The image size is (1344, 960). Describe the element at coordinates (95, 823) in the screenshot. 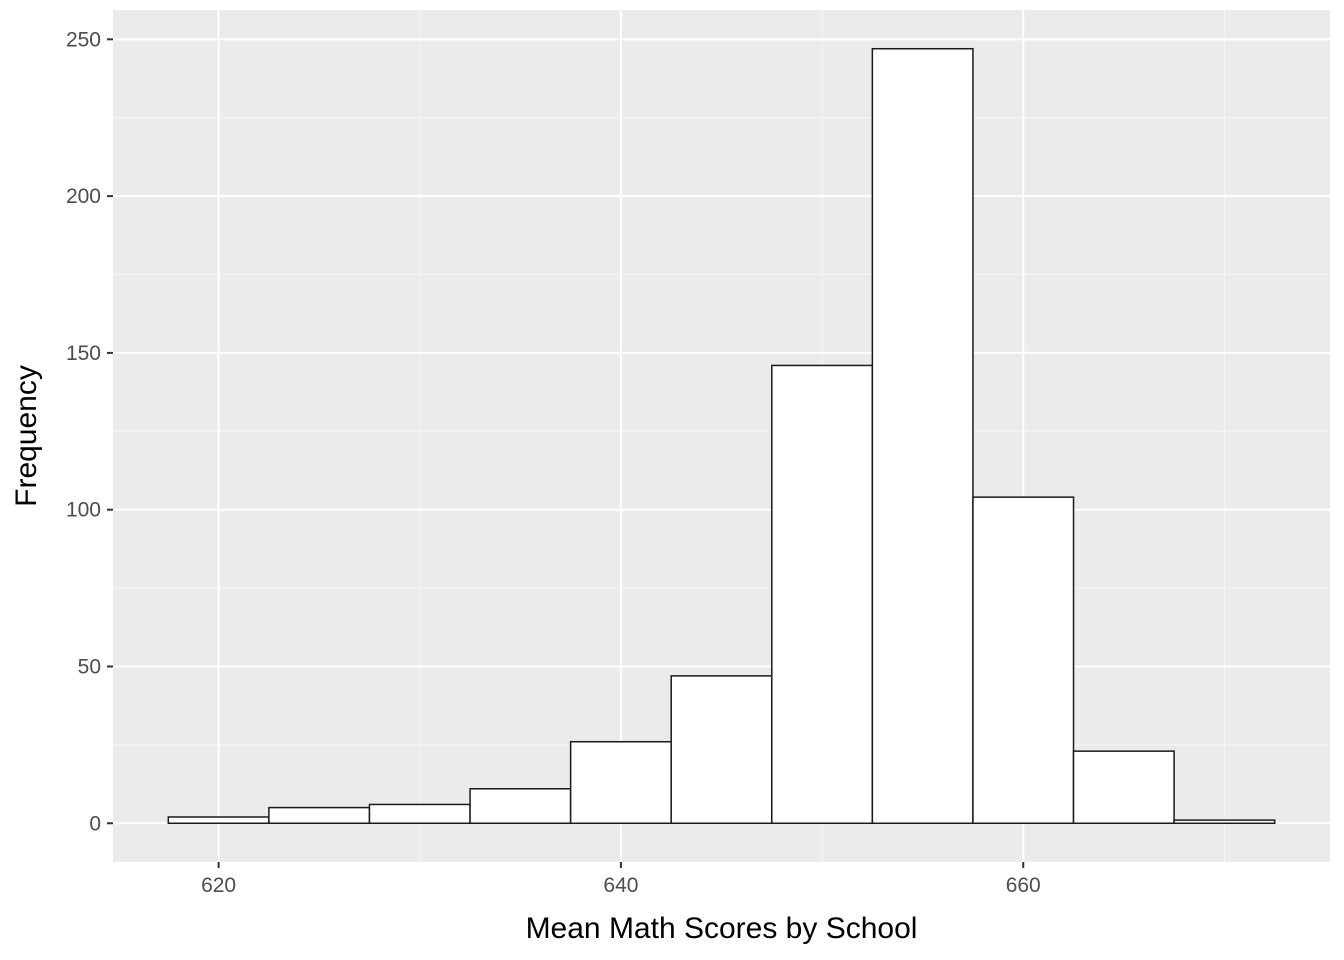

I see `y-tick-label: 0` at that location.